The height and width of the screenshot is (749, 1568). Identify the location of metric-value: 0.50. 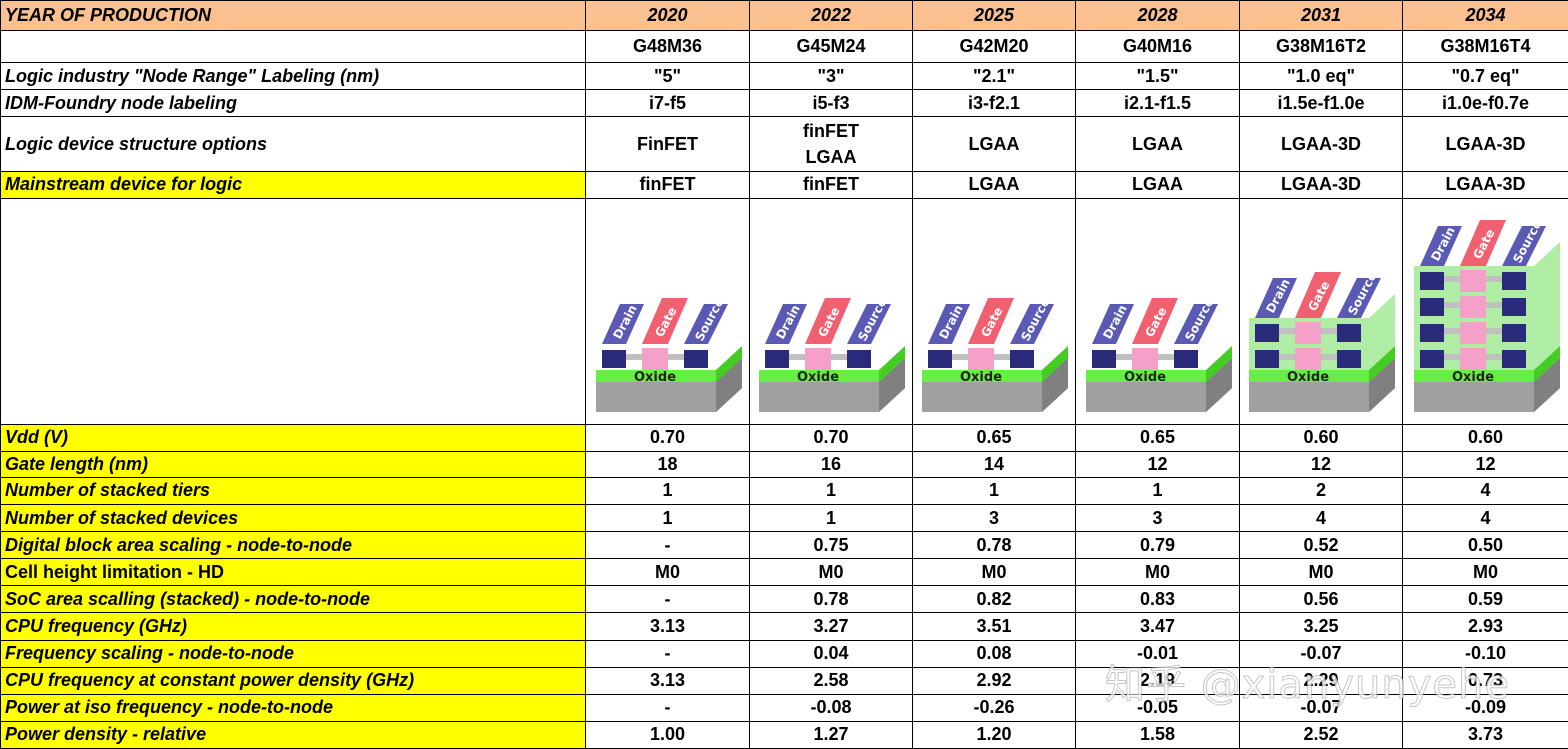
(1485, 545).